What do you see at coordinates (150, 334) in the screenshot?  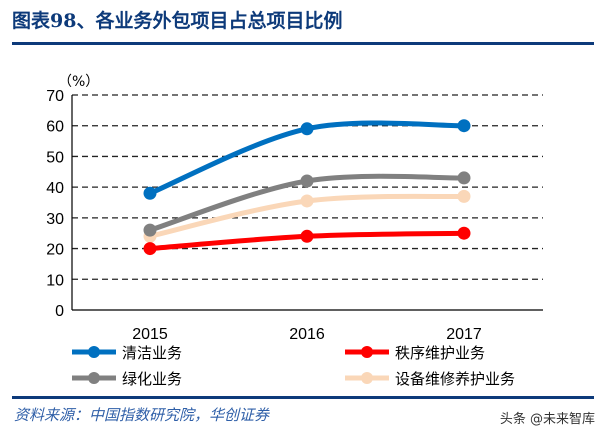 I see `x-tick-label: 2015` at bounding box center [150, 334].